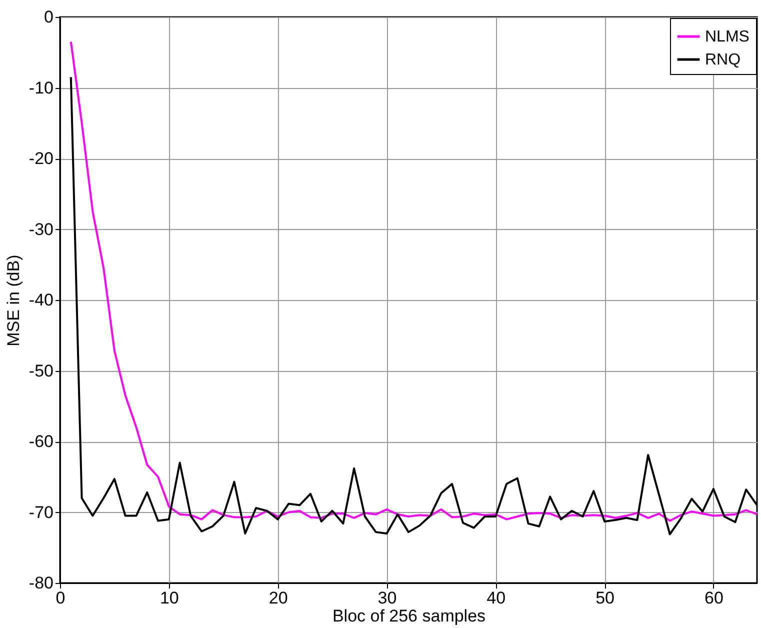  I want to click on x-tick-label: 0, so click(61, 598).